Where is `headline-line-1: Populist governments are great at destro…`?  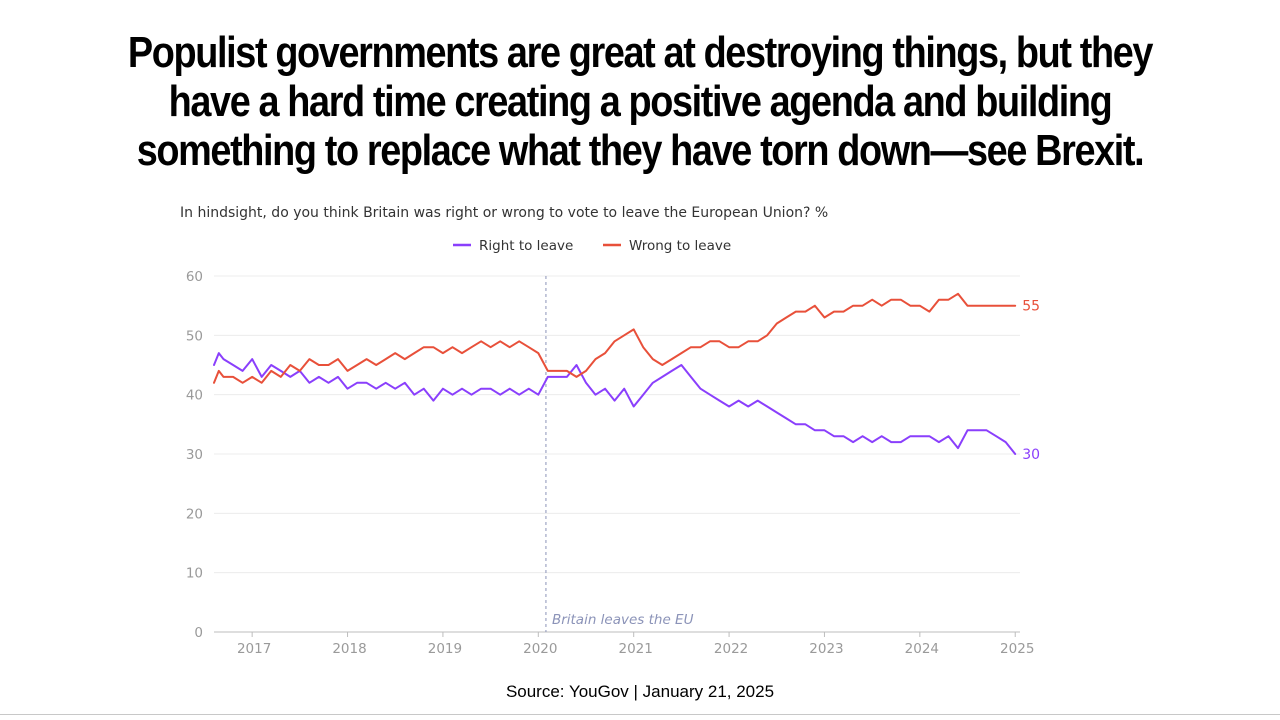 headline-line-1: Populist governments are great at destro… is located at coordinates (640, 52).